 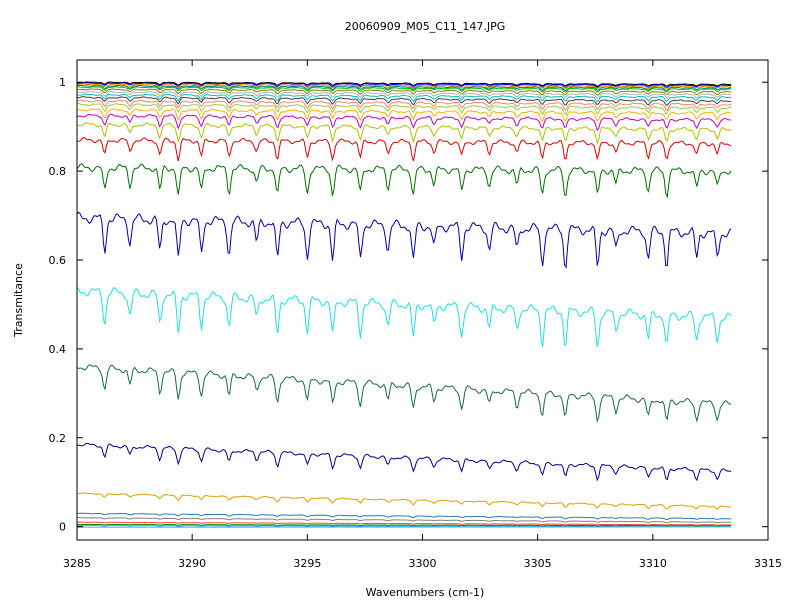 What do you see at coordinates (192, 563) in the screenshot?
I see `x-tick-label: 3290` at bounding box center [192, 563].